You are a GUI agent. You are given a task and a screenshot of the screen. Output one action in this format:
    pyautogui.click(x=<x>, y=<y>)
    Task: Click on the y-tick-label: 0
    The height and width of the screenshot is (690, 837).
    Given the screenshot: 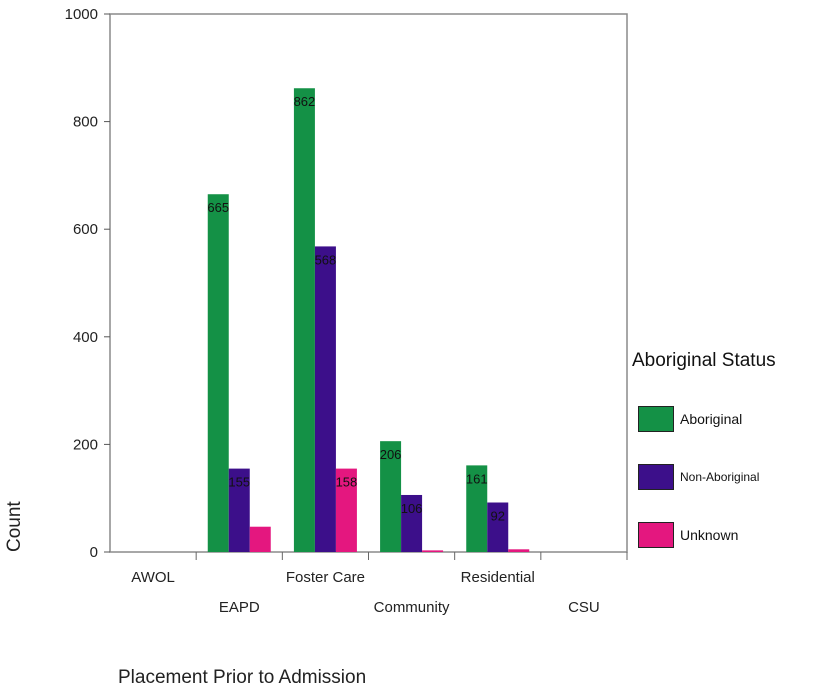 What is the action you would take?
    pyautogui.click(x=94, y=552)
    